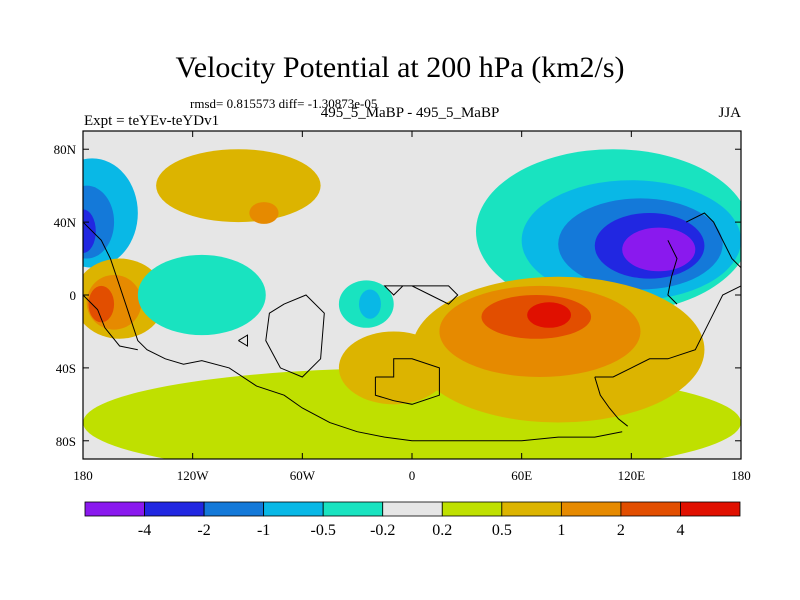 Image resolution: width=800 pixels, height=600 pixels. What do you see at coordinates (400, 67) in the screenshot?
I see `plot-title: Velocity Potential at 200 hPa (km2/s)` at bounding box center [400, 67].